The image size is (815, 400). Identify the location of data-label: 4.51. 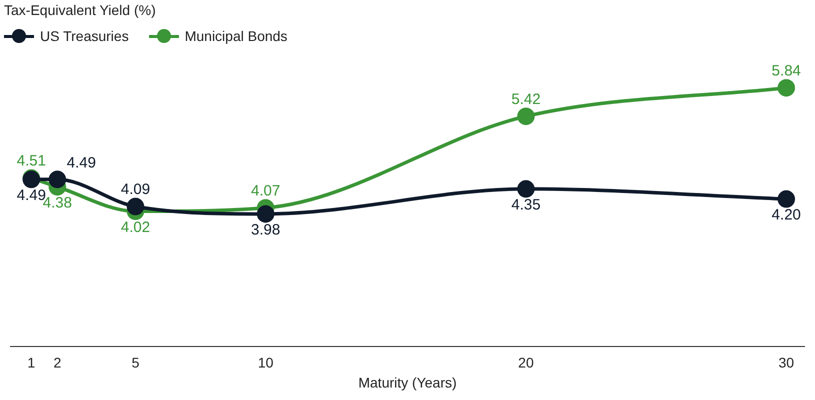
(31, 161).